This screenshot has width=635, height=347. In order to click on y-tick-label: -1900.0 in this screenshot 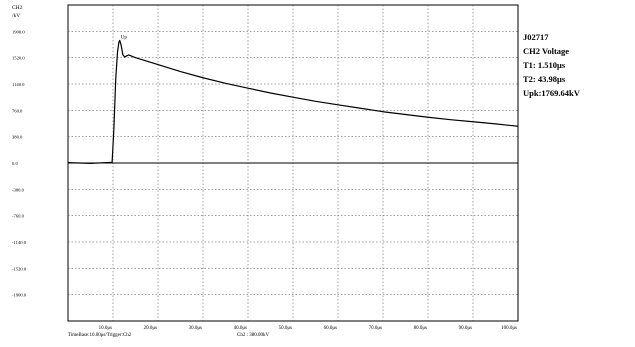, I will do `click(19, 295)`.